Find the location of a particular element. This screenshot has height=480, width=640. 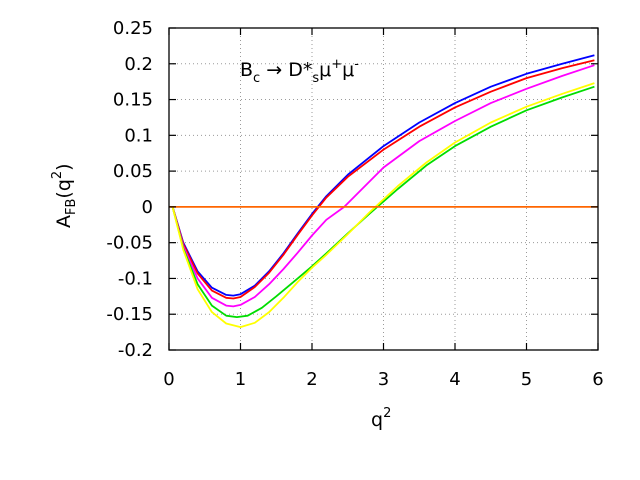

x-tick-label: 3 is located at coordinates (383, 379).